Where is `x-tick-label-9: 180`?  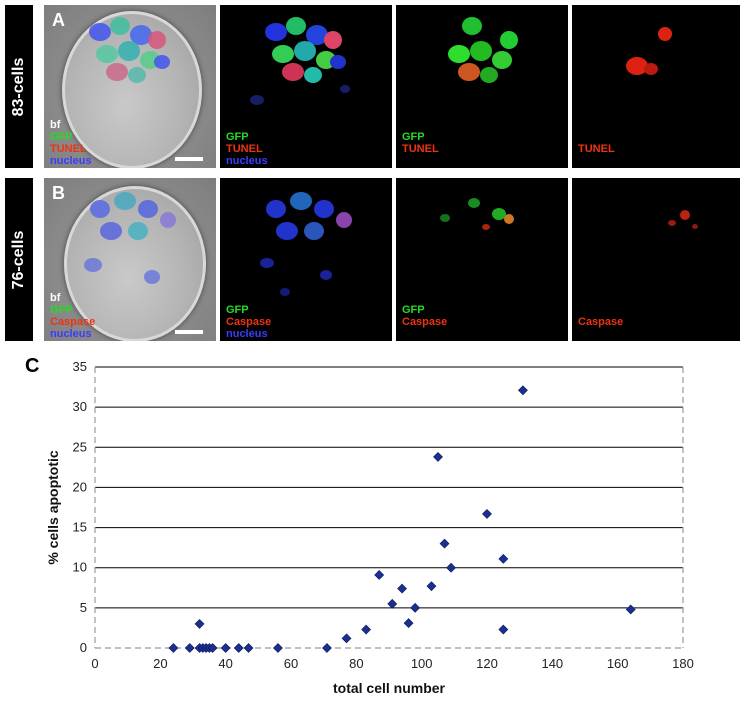
x-tick-label-9: 180 is located at coordinates (683, 663).